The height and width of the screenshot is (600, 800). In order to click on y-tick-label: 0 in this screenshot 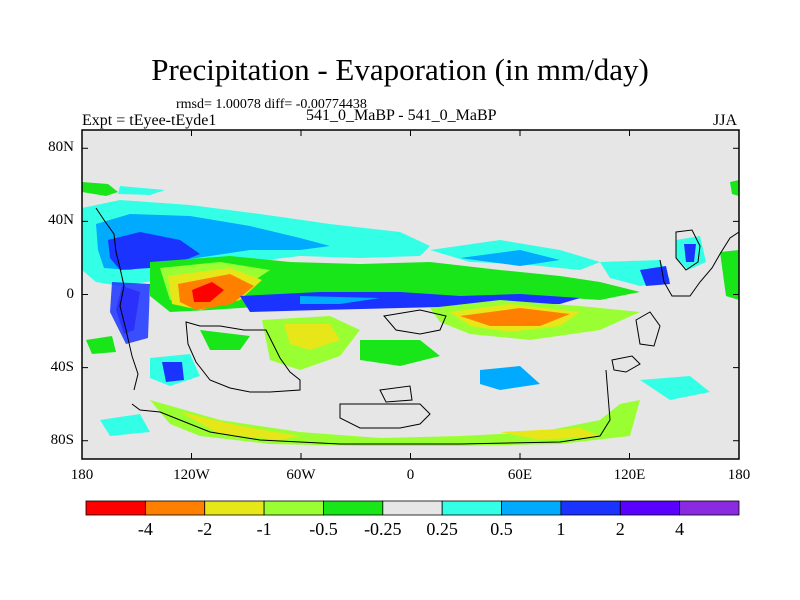, I will do `click(70, 293)`.